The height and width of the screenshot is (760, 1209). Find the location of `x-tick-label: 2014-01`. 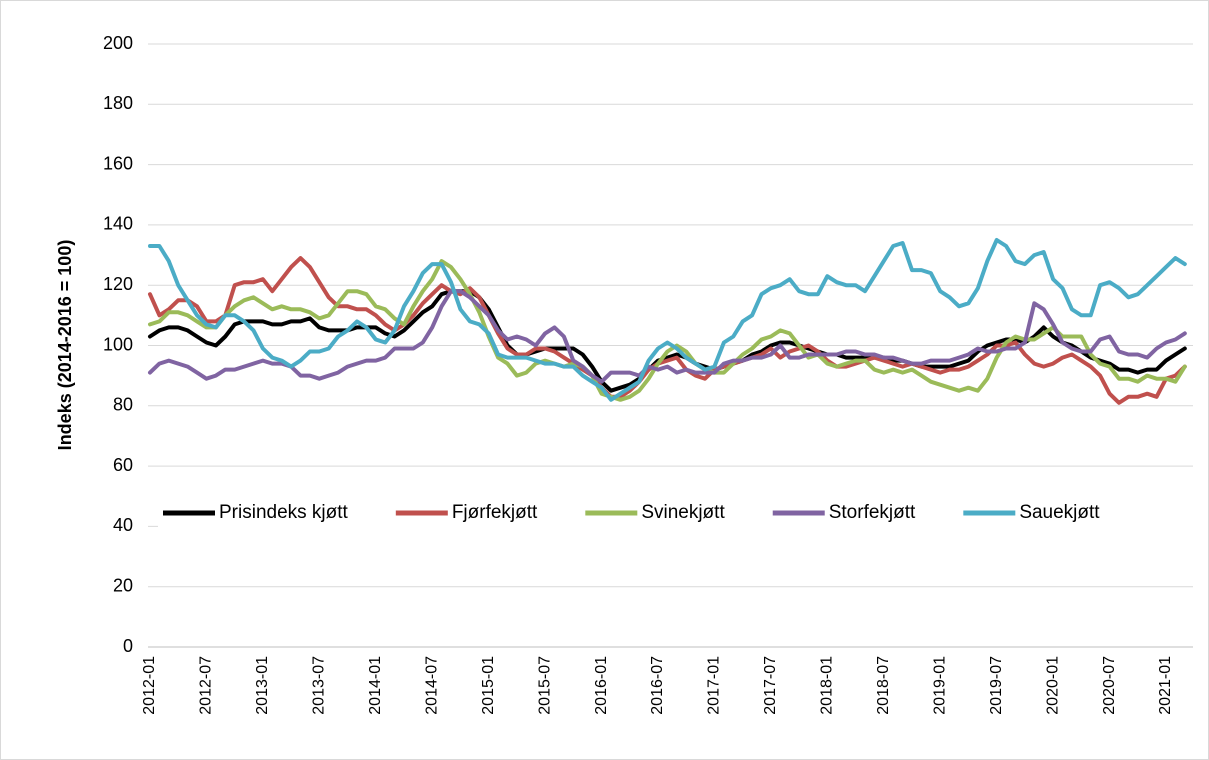

x-tick-label: 2014-01 is located at coordinates (375, 685).